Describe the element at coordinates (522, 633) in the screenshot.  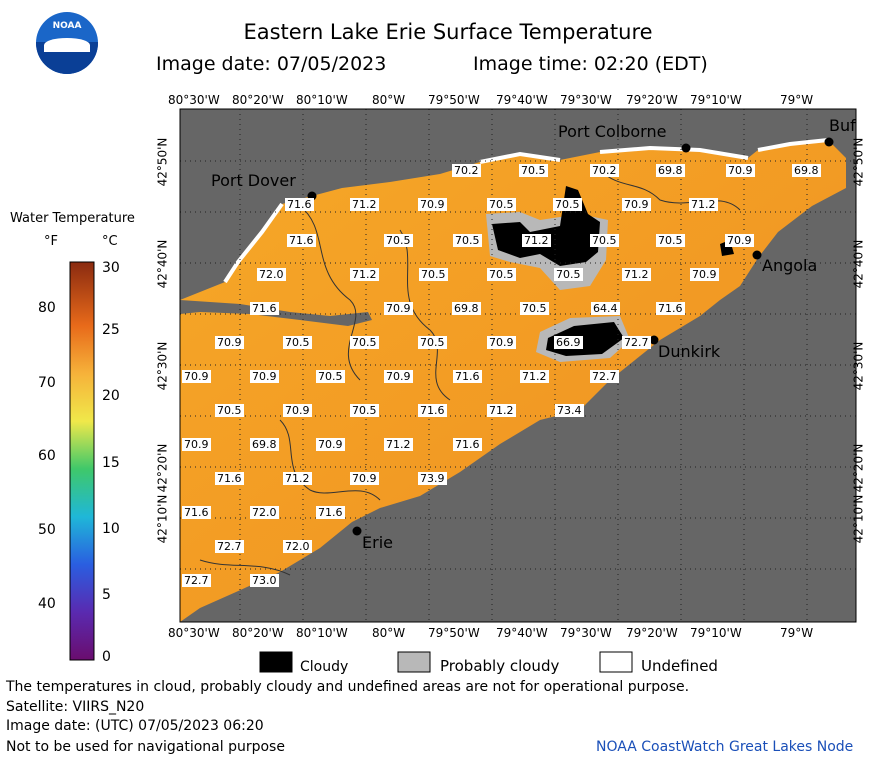
I see `lon-label-bottom: 79°40'W` at that location.